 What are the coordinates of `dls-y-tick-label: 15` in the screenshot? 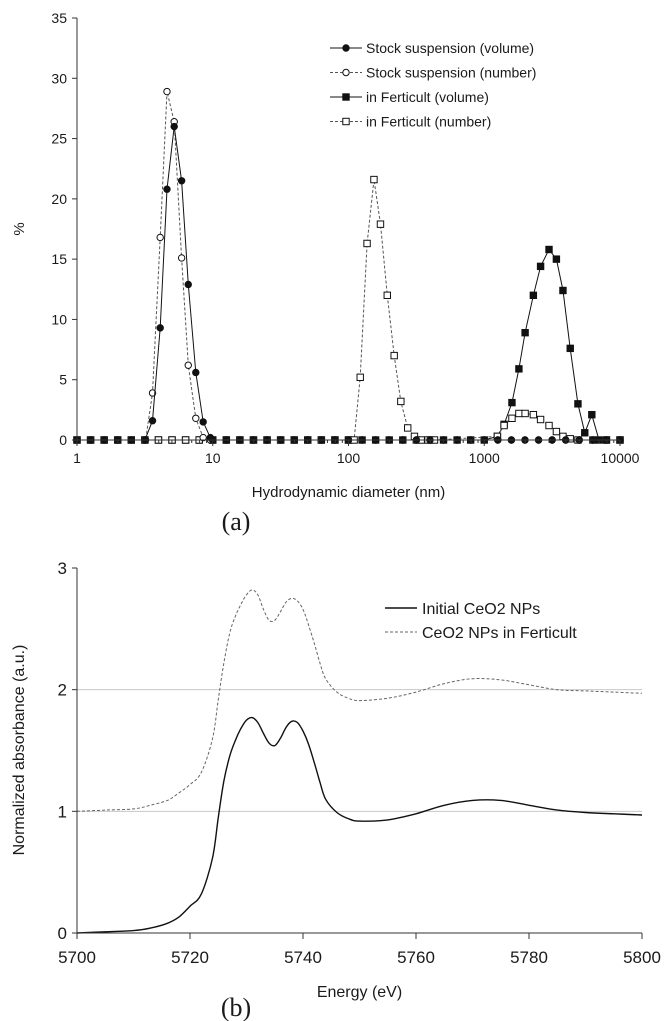 It's located at (59, 259).